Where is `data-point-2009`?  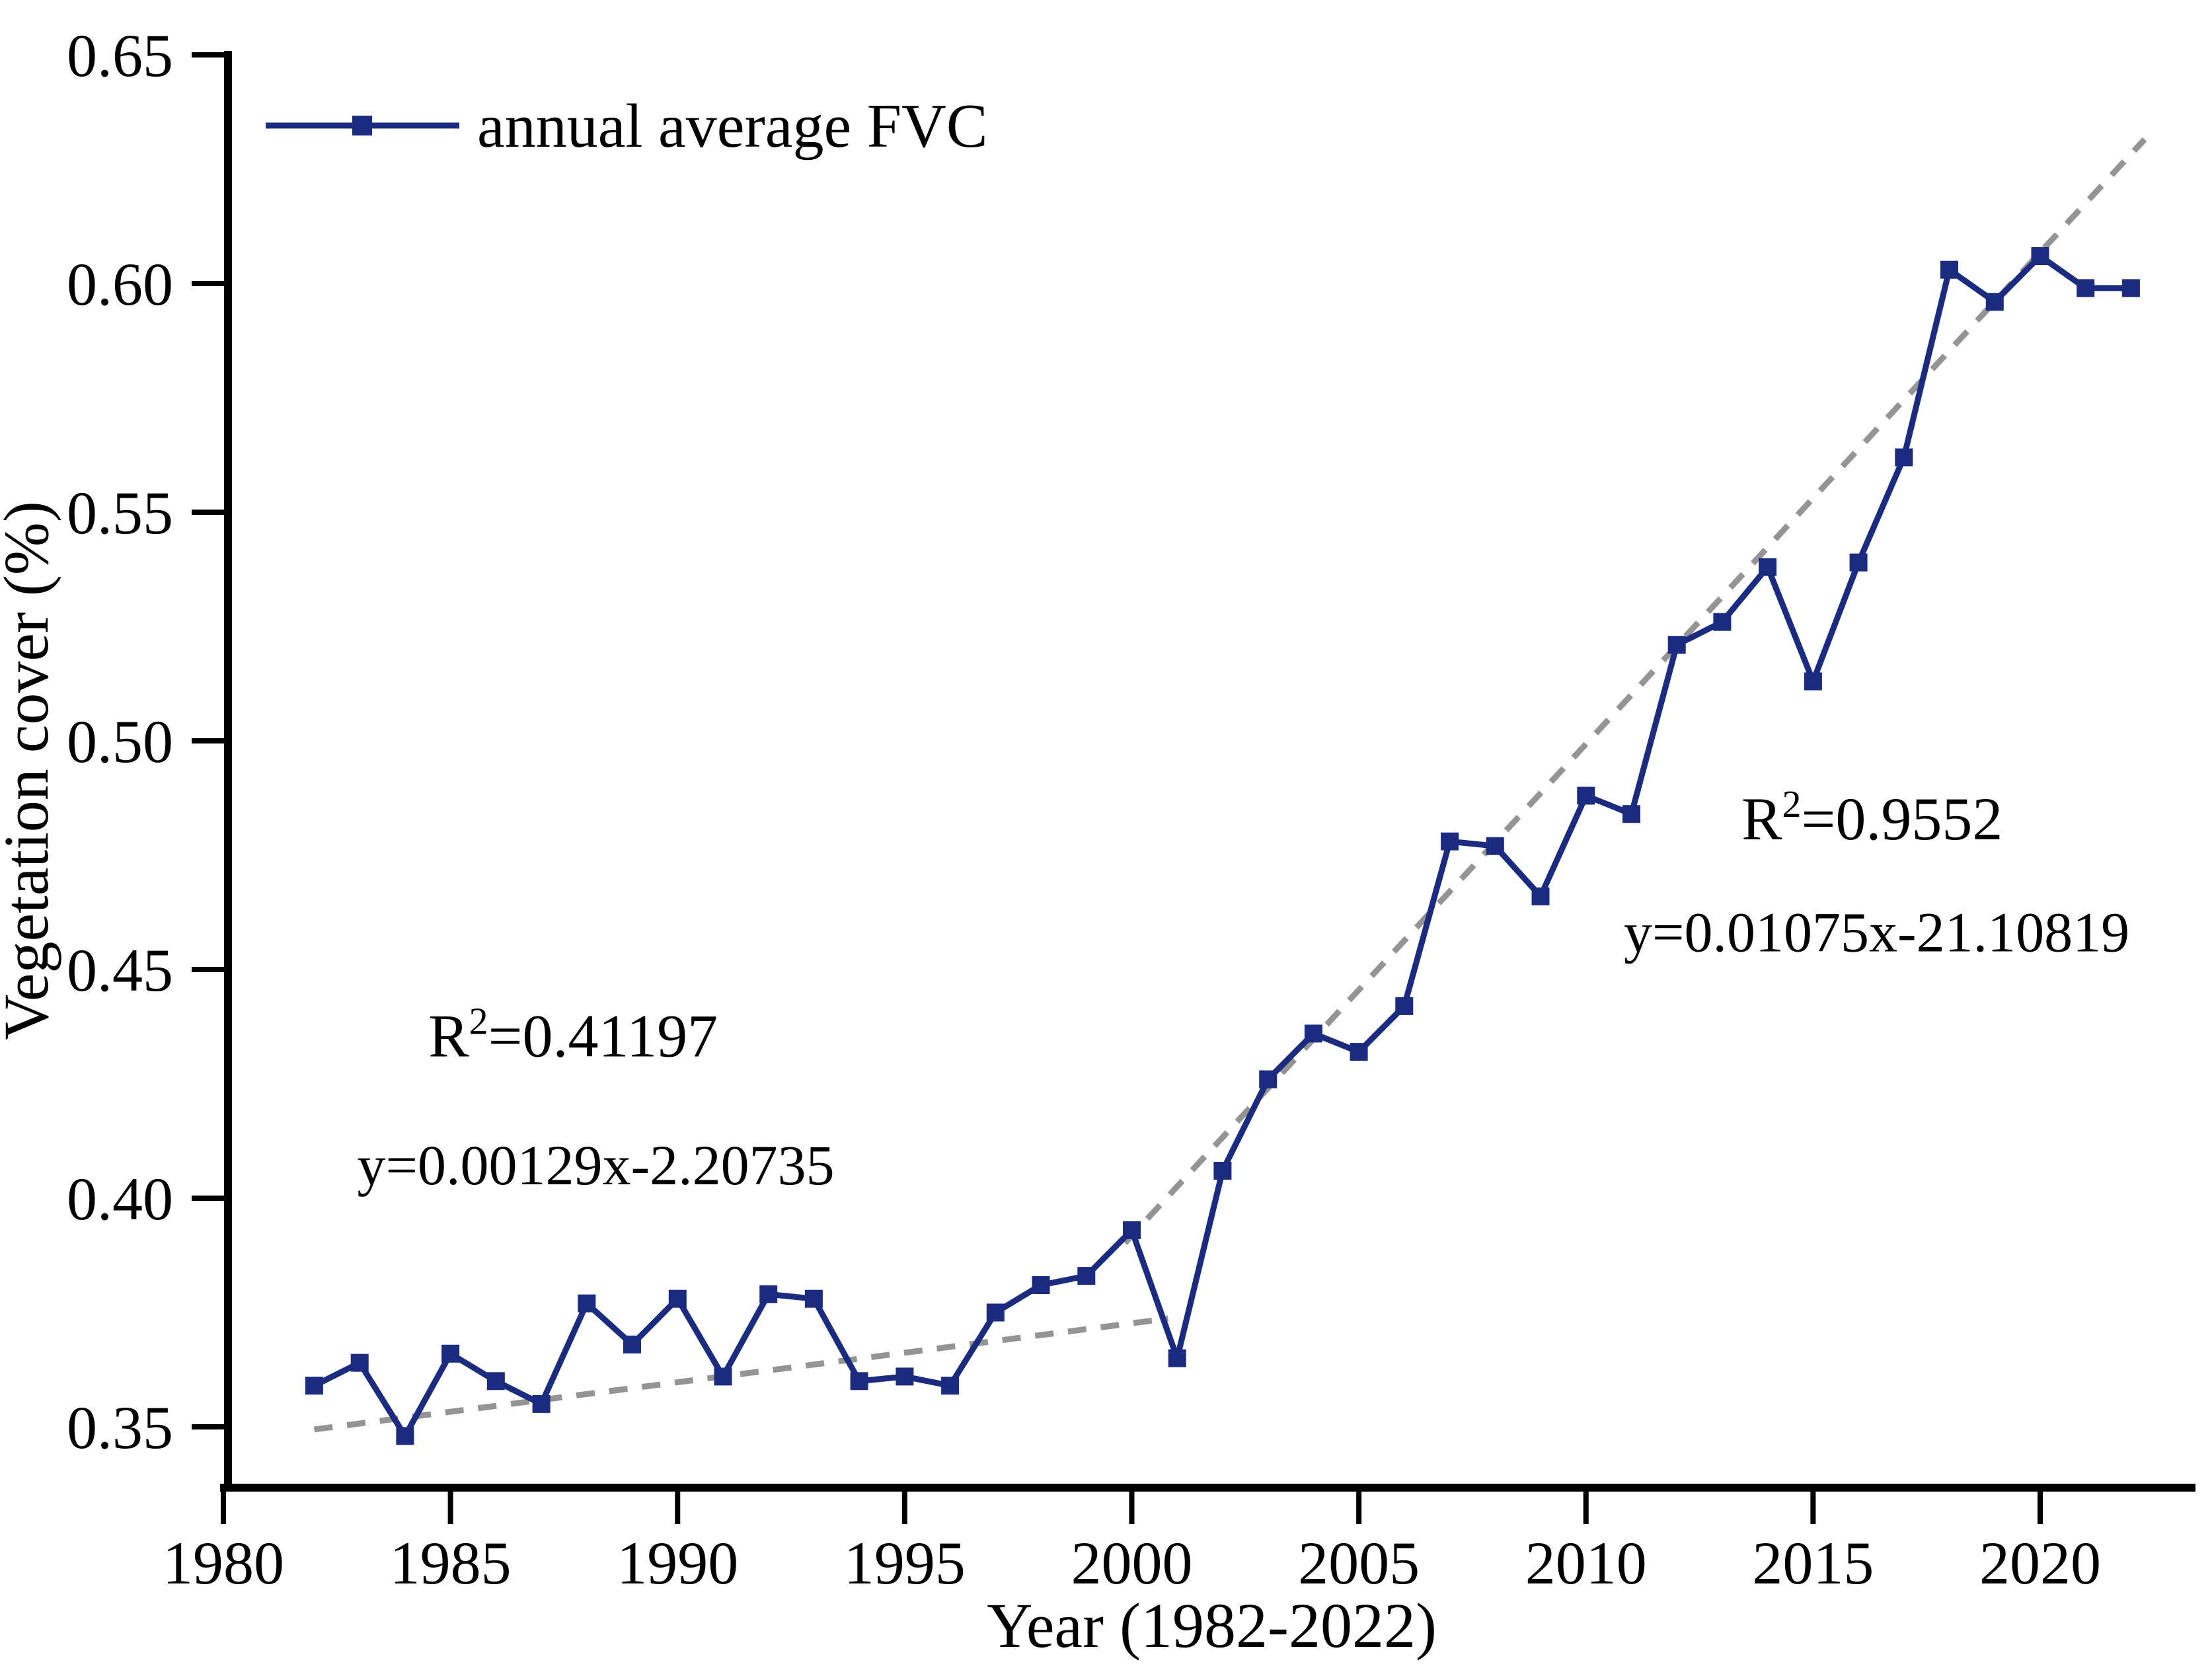 data-point-2009 is located at coordinates (1540, 896).